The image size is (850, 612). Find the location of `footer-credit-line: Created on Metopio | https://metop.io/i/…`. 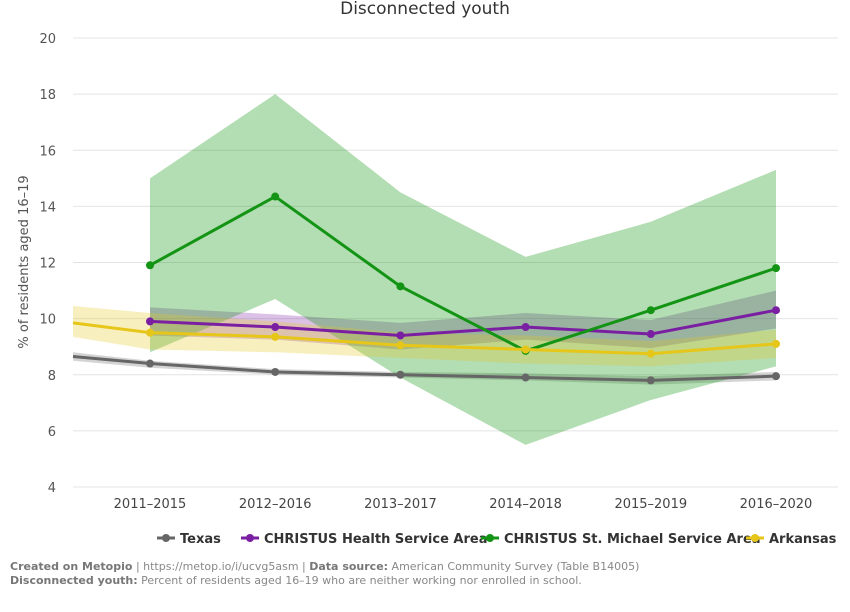

footer-credit-line: Created on Metopio | https://metop.io/i/… is located at coordinates (324, 567).